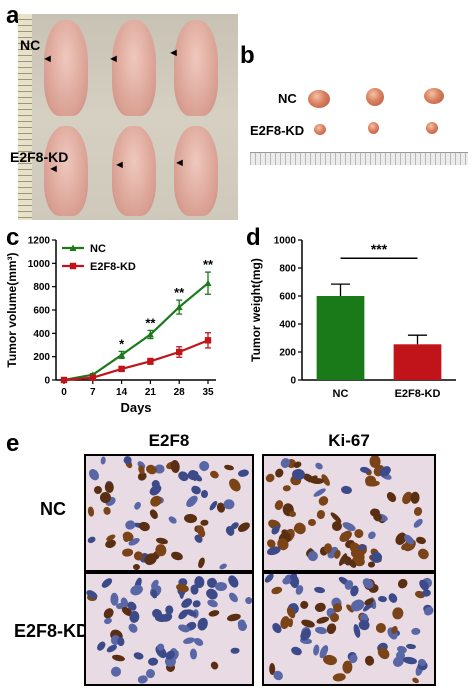  I want to click on x-tick-label: 14, so click(122, 392).